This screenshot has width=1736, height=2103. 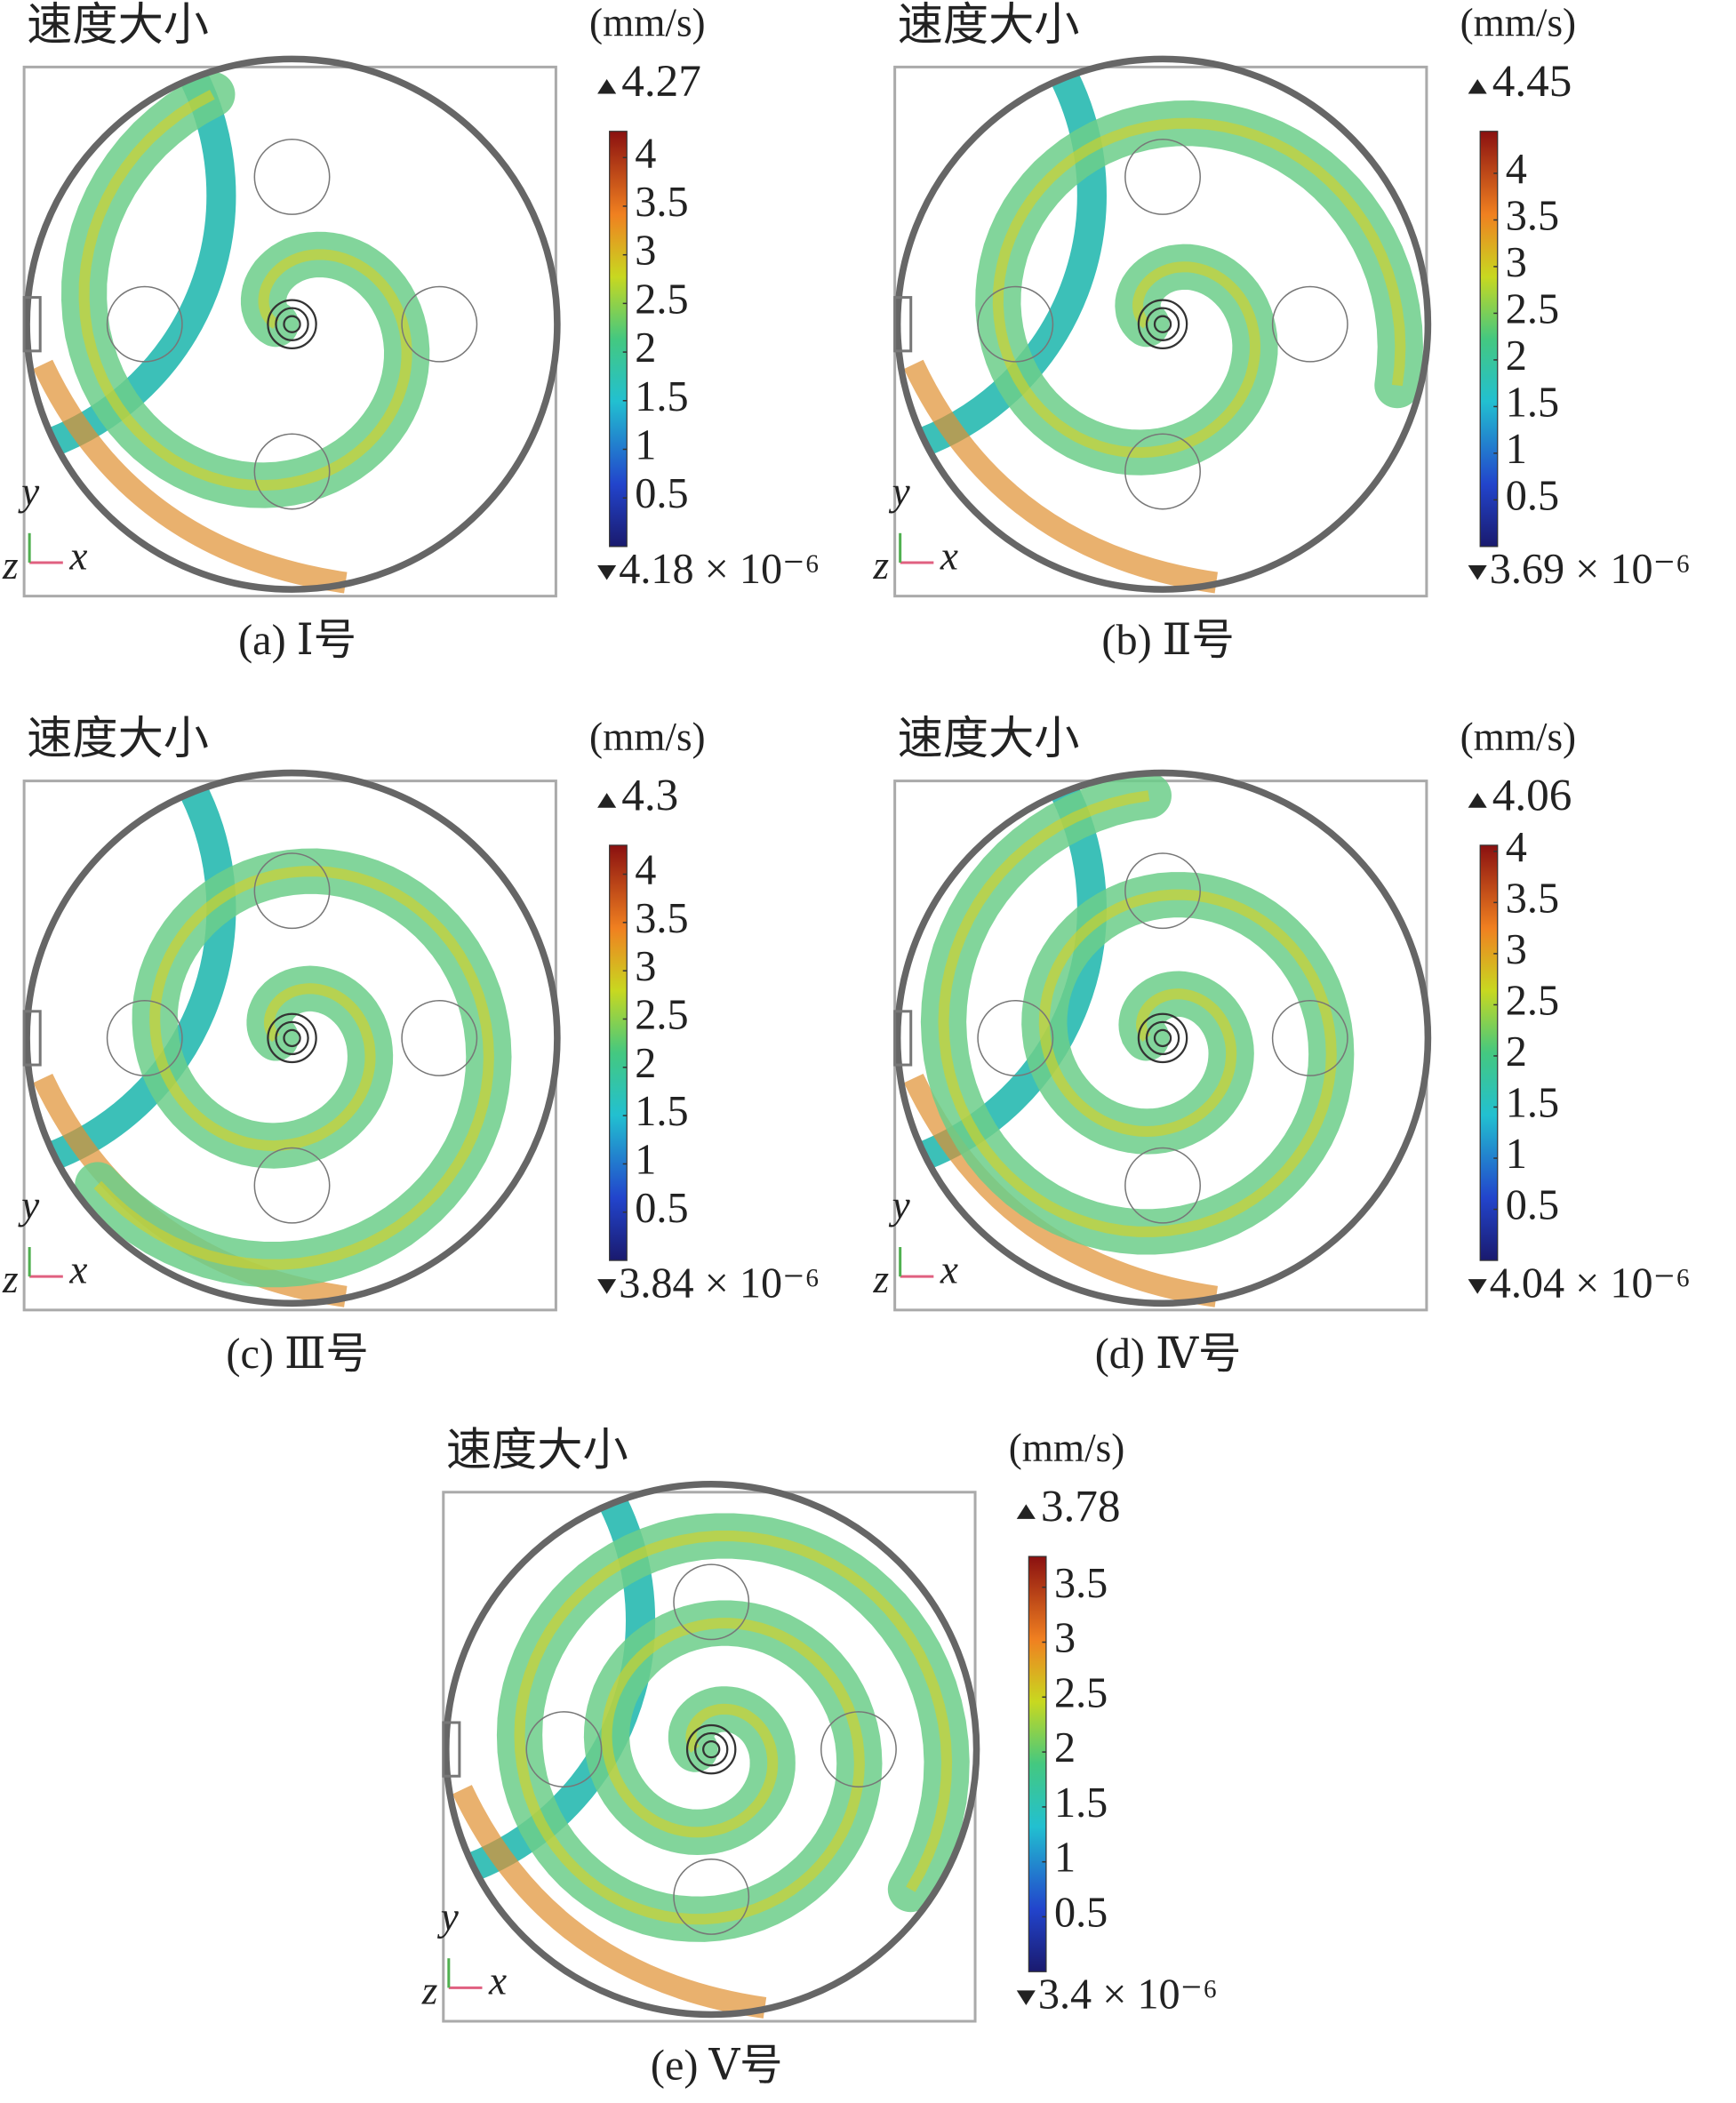 I want to click on max-label: 4.3, so click(x=649, y=795).